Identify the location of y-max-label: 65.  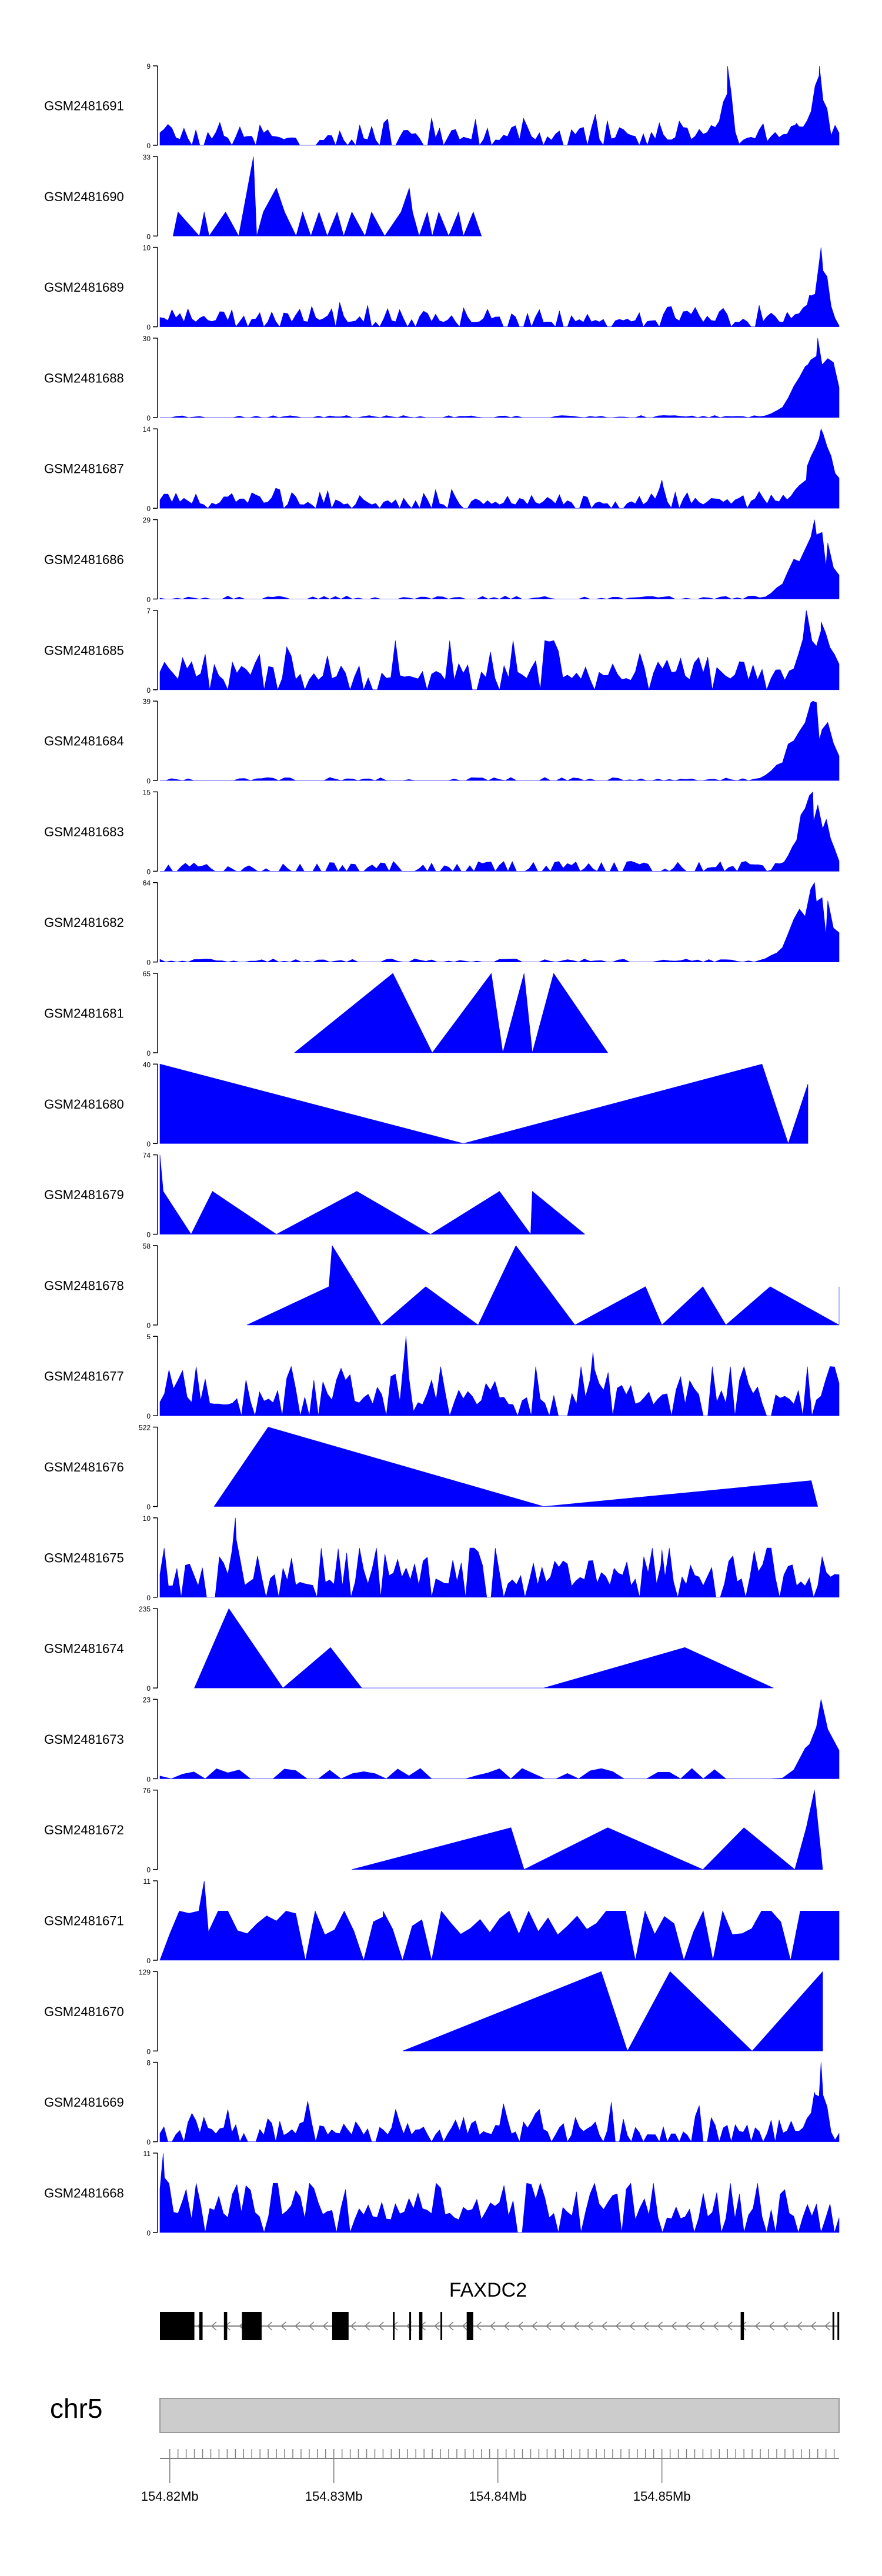
(147, 974).